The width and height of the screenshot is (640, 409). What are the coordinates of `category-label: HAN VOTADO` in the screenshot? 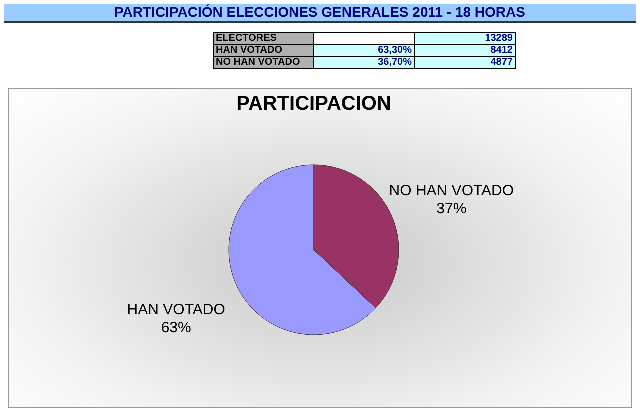 It's located at (249, 50).